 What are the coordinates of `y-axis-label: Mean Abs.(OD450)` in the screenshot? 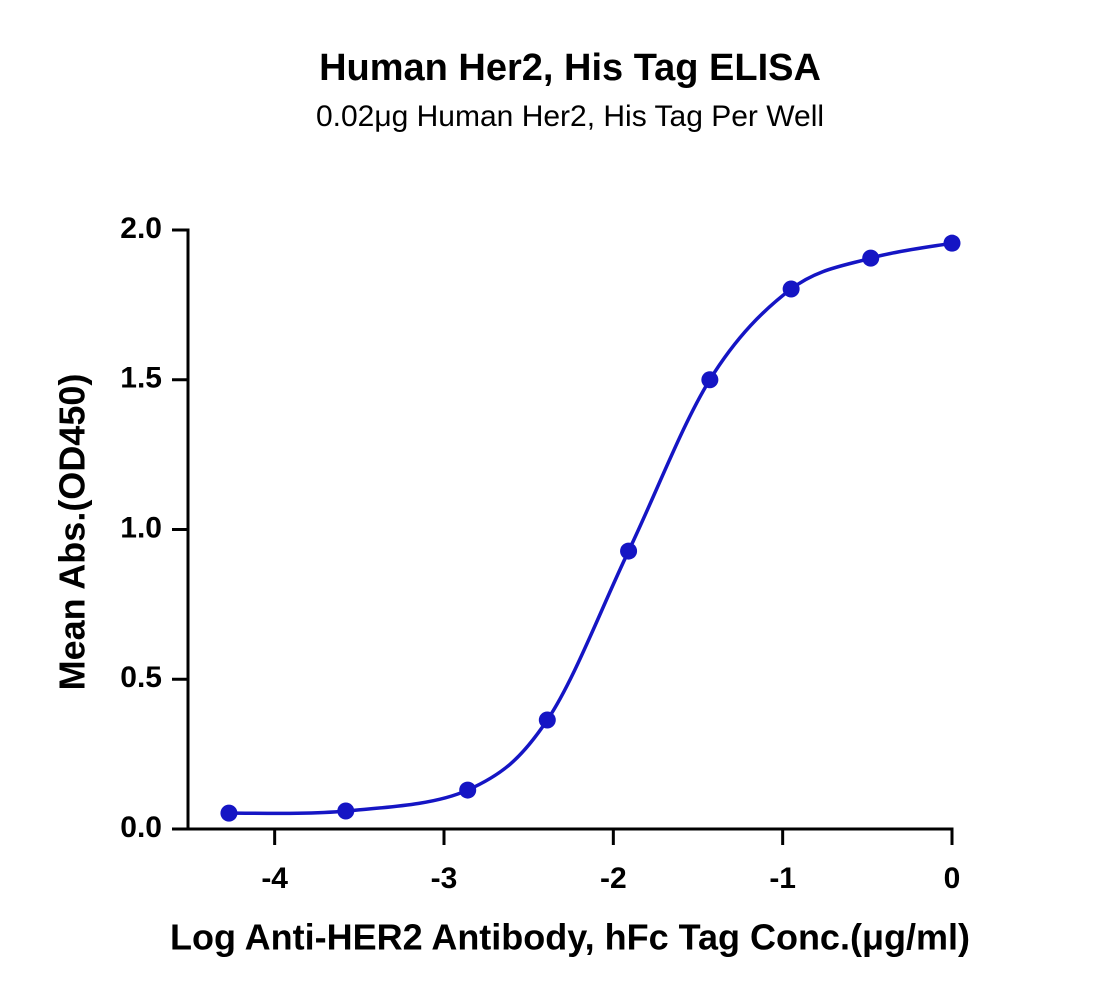 It's located at (72, 532).